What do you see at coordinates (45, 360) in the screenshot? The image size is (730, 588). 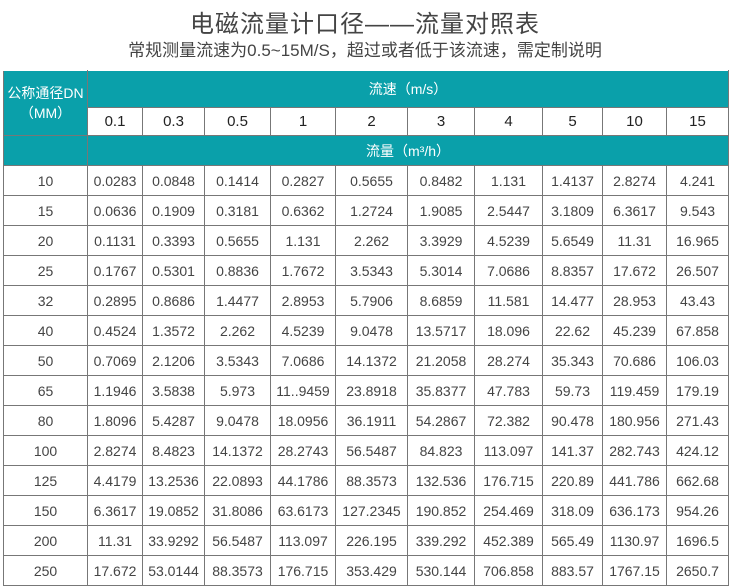 I see `dn-cell: 50` at bounding box center [45, 360].